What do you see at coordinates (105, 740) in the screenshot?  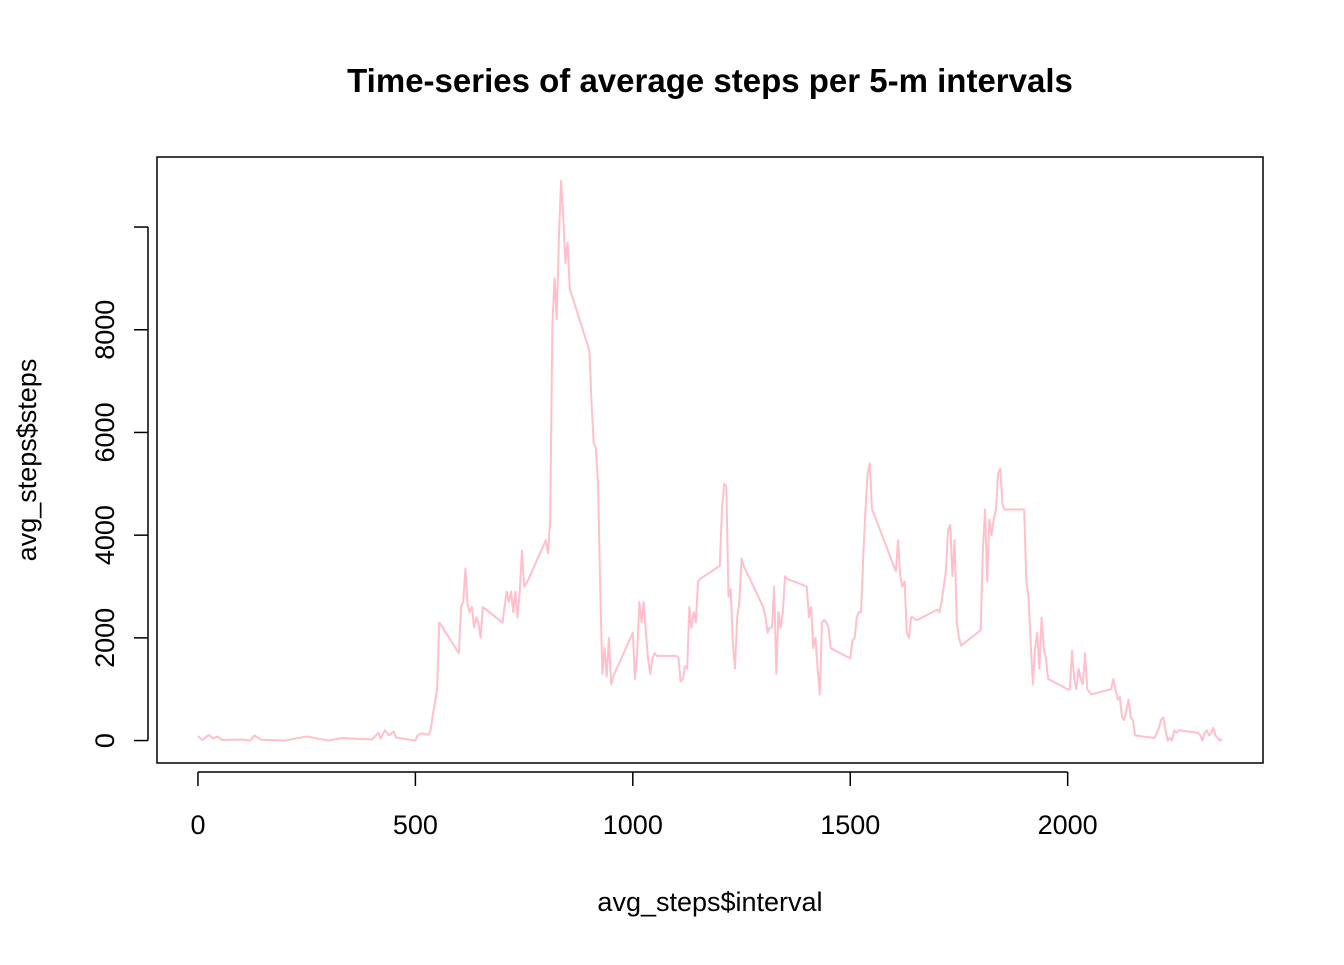 I see `y-tick-label: 0` at bounding box center [105, 740].